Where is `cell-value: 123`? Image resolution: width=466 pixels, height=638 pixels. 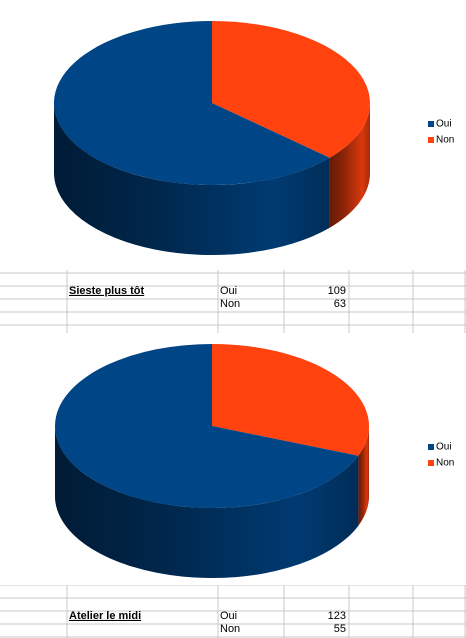 cell-value: 123 is located at coordinates (337, 616).